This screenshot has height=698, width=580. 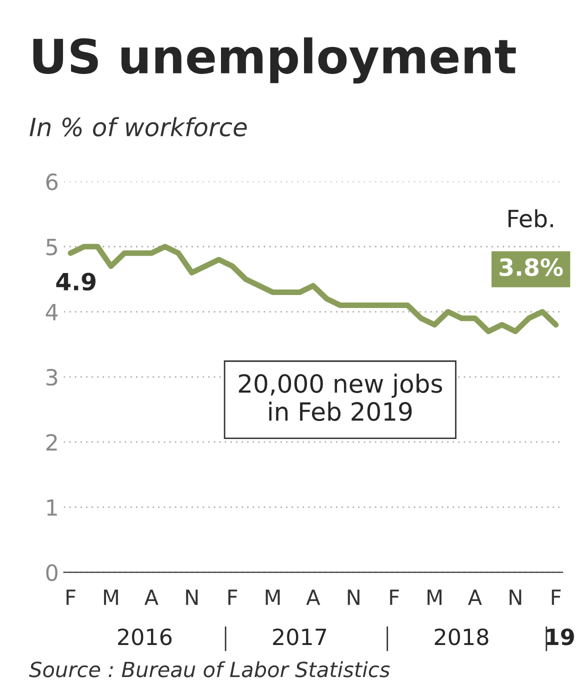 What do you see at coordinates (560, 637) in the screenshot?
I see `text: 19` at bounding box center [560, 637].